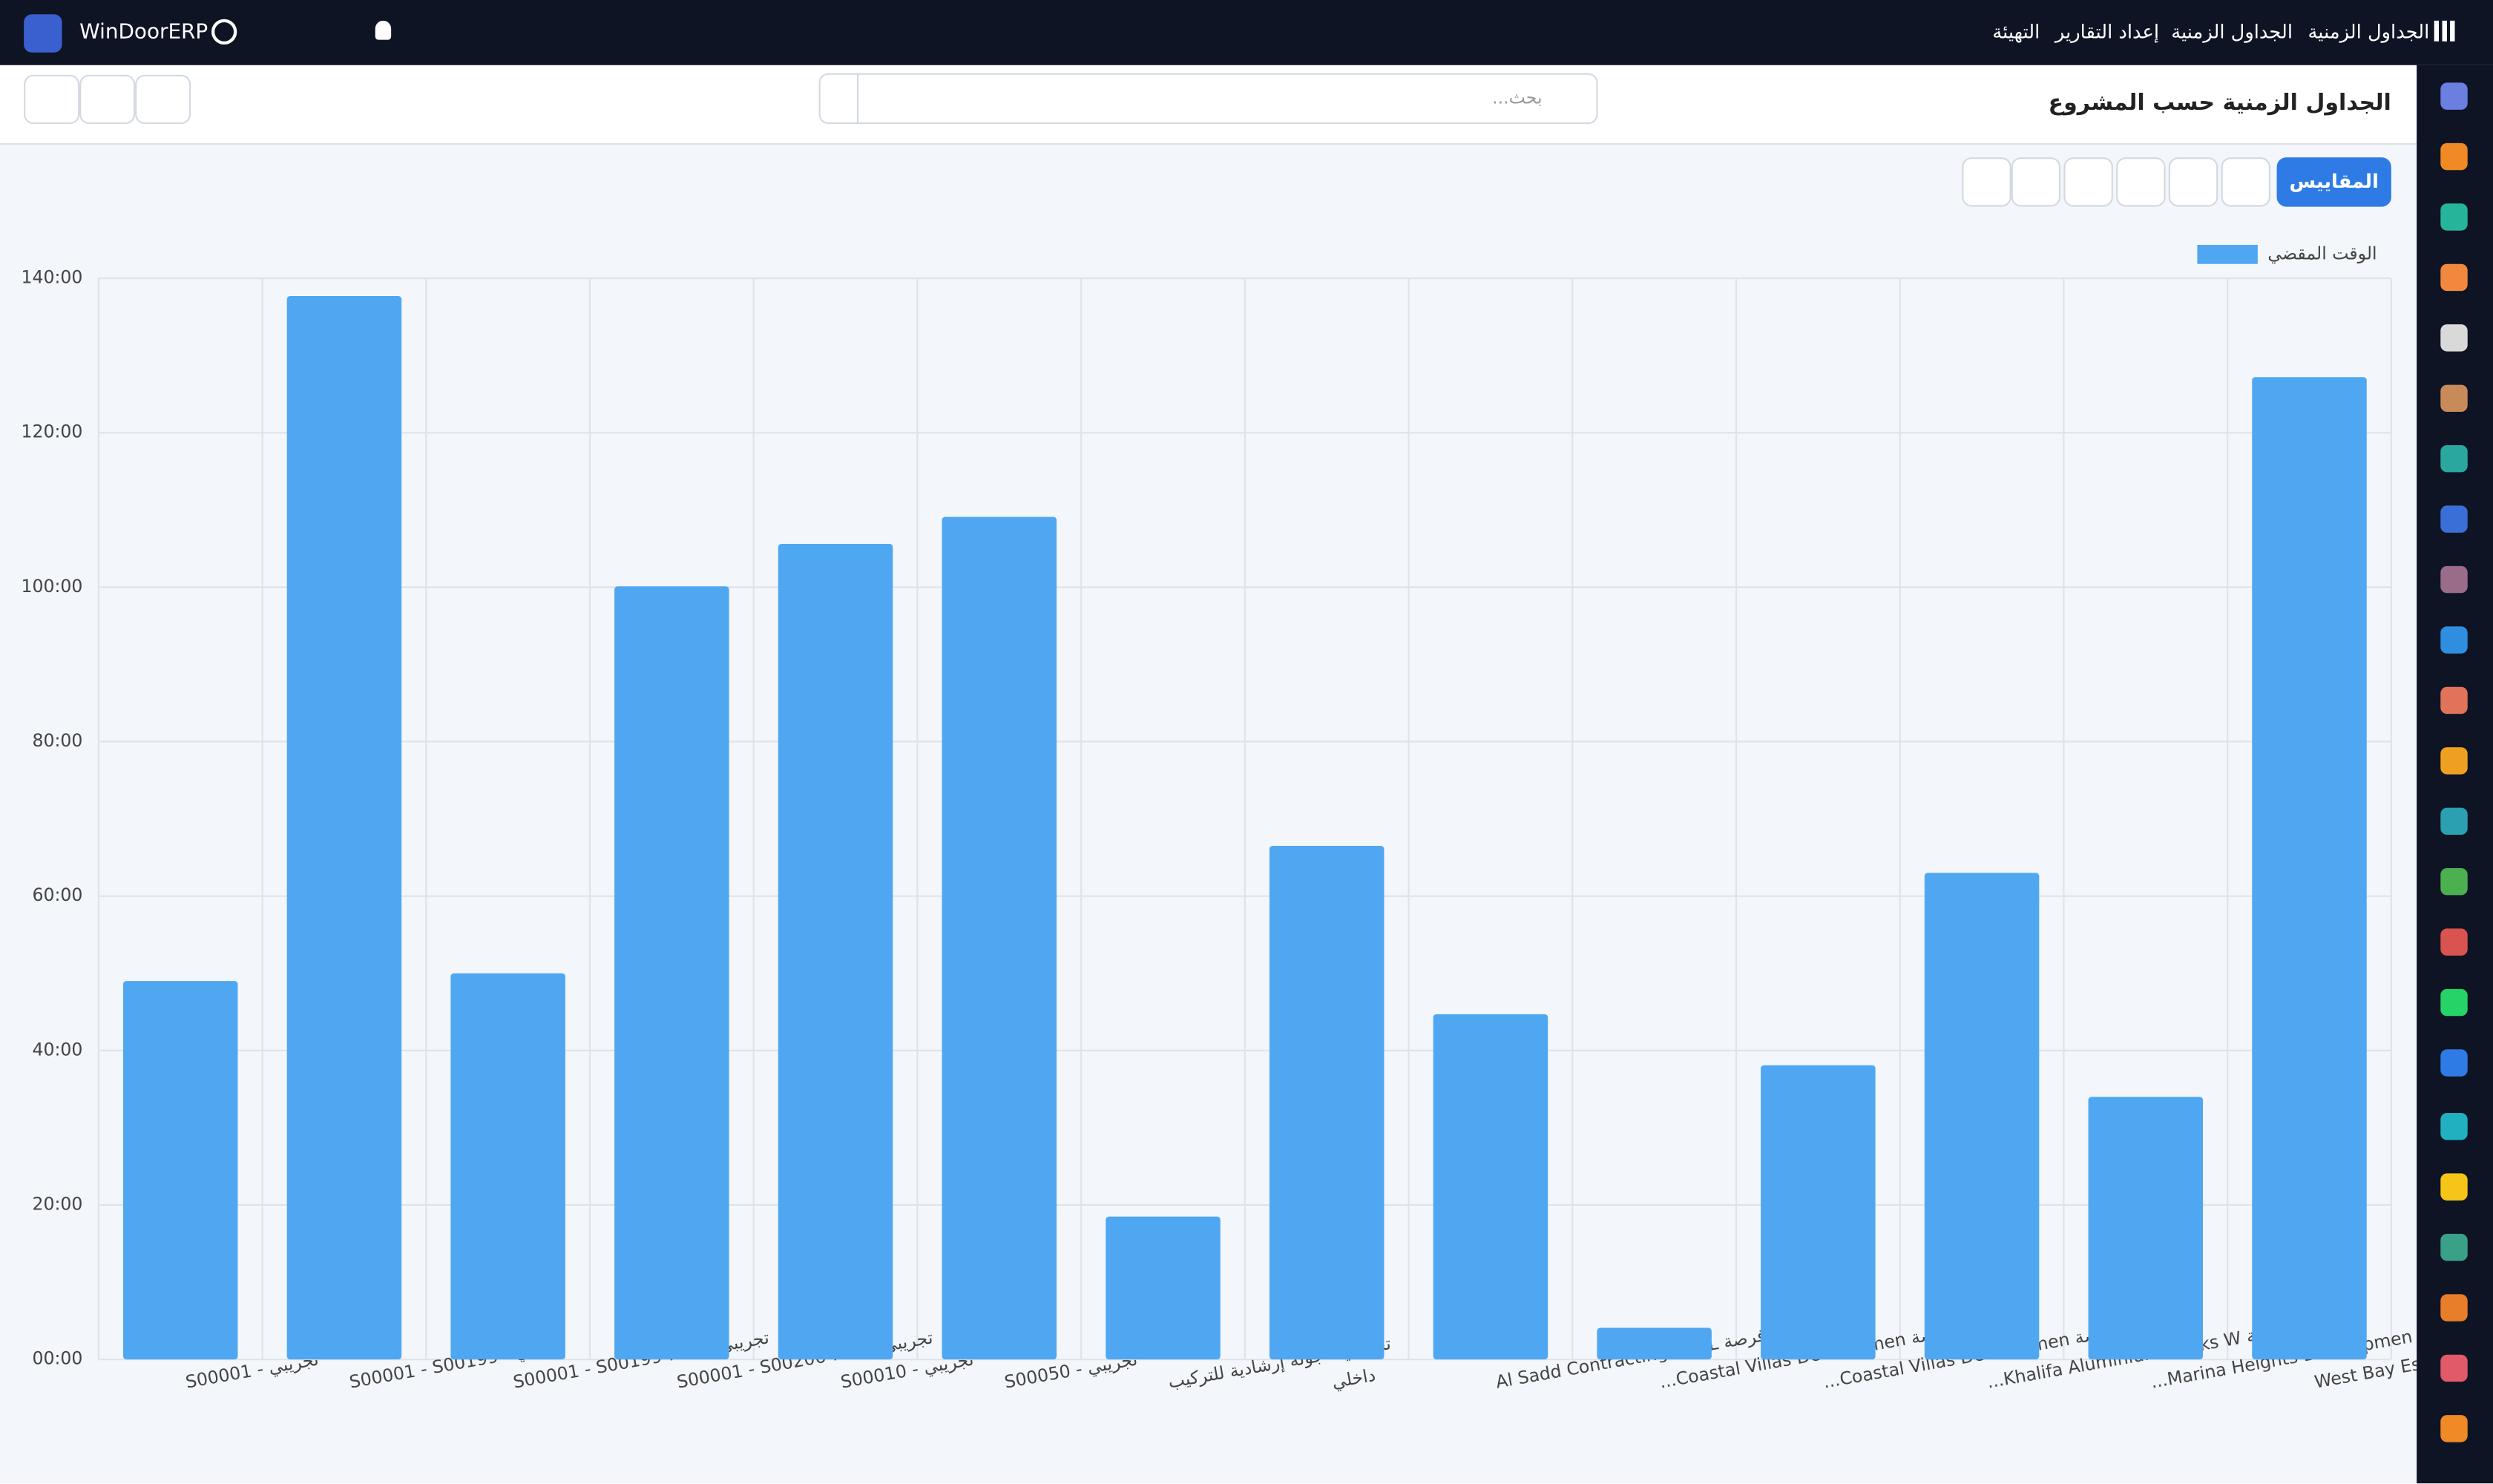 The height and width of the screenshot is (1484, 2493). I want to click on graph-view, so click(107, 99).